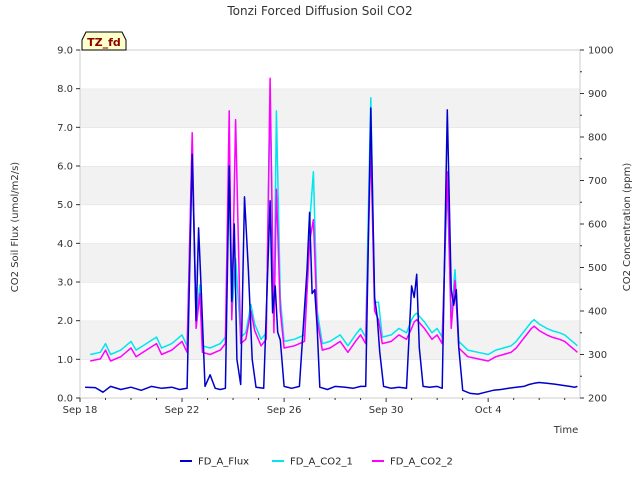  I want to click on y-right-tick-label: 600, so click(597, 225).